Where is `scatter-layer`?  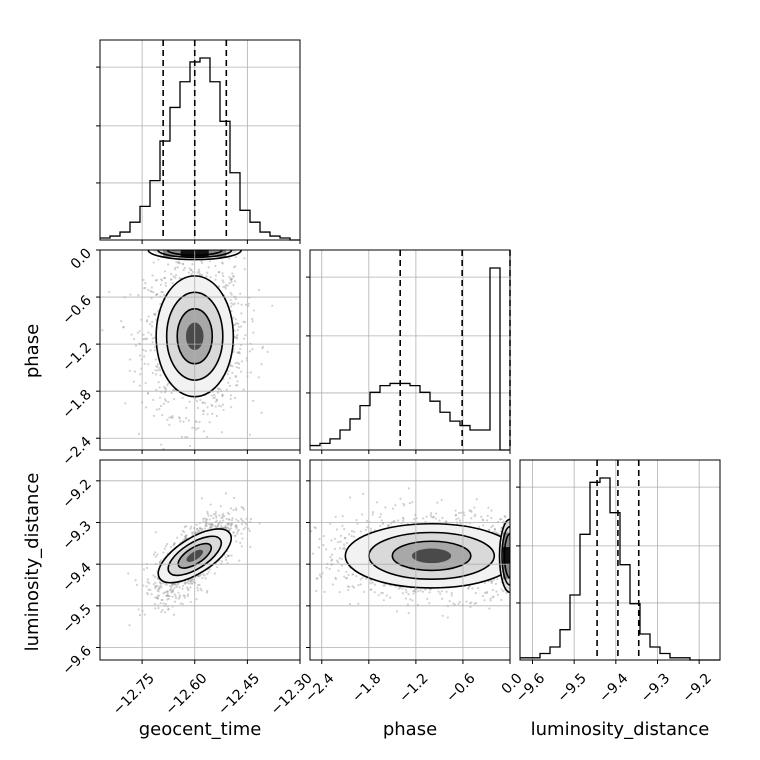
scatter-layer is located at coordinates (187, 350).